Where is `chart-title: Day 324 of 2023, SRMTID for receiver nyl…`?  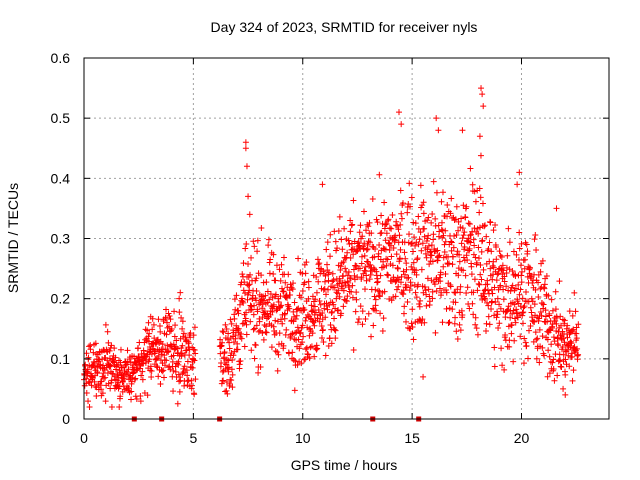
chart-title: Day 324 of 2023, SRMTID for receiver nyl… is located at coordinates (344, 27).